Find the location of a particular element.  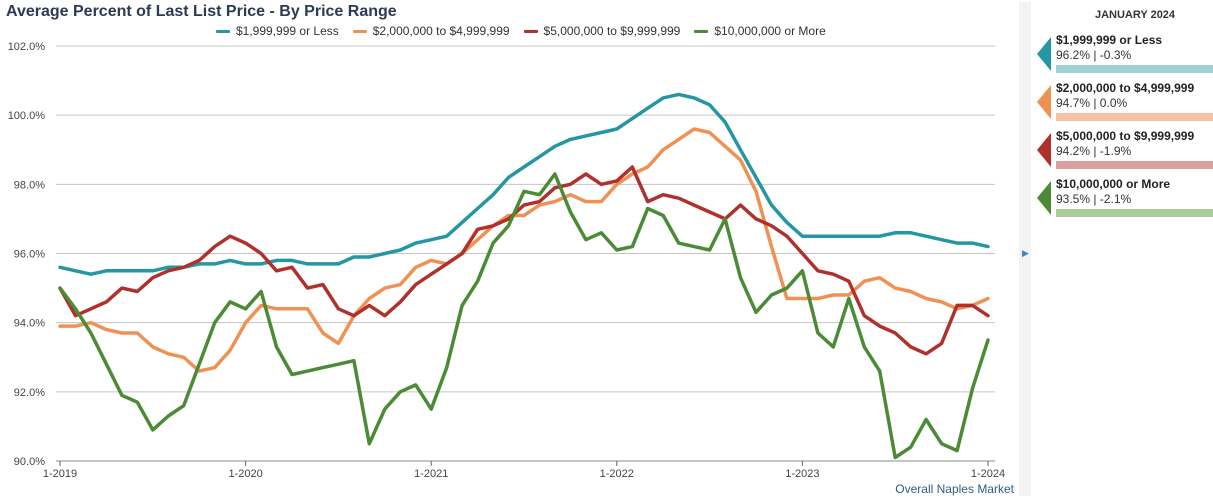

legend-item-10m-plus: $10,000,000 or More is located at coordinates (760, 31).